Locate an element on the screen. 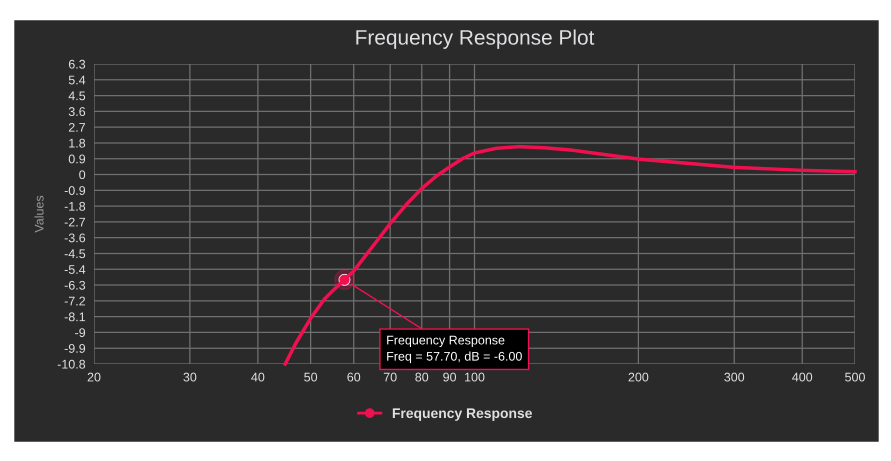 The width and height of the screenshot is (891, 461). y-tick-label: -7.2 is located at coordinates (75, 301).